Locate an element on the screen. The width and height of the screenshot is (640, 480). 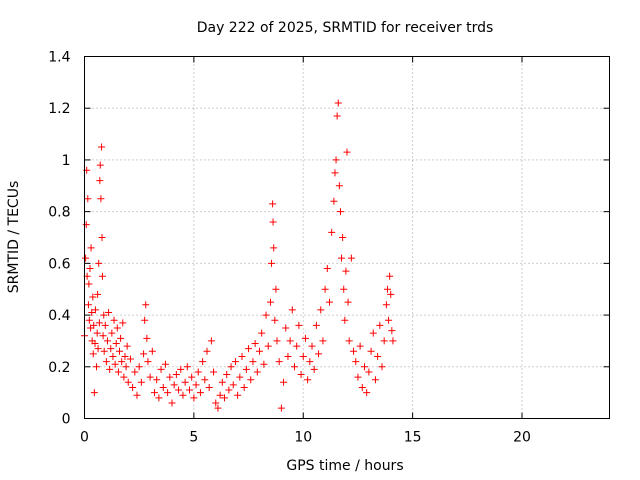
y-tick-label: 0.8 is located at coordinates (59, 213).